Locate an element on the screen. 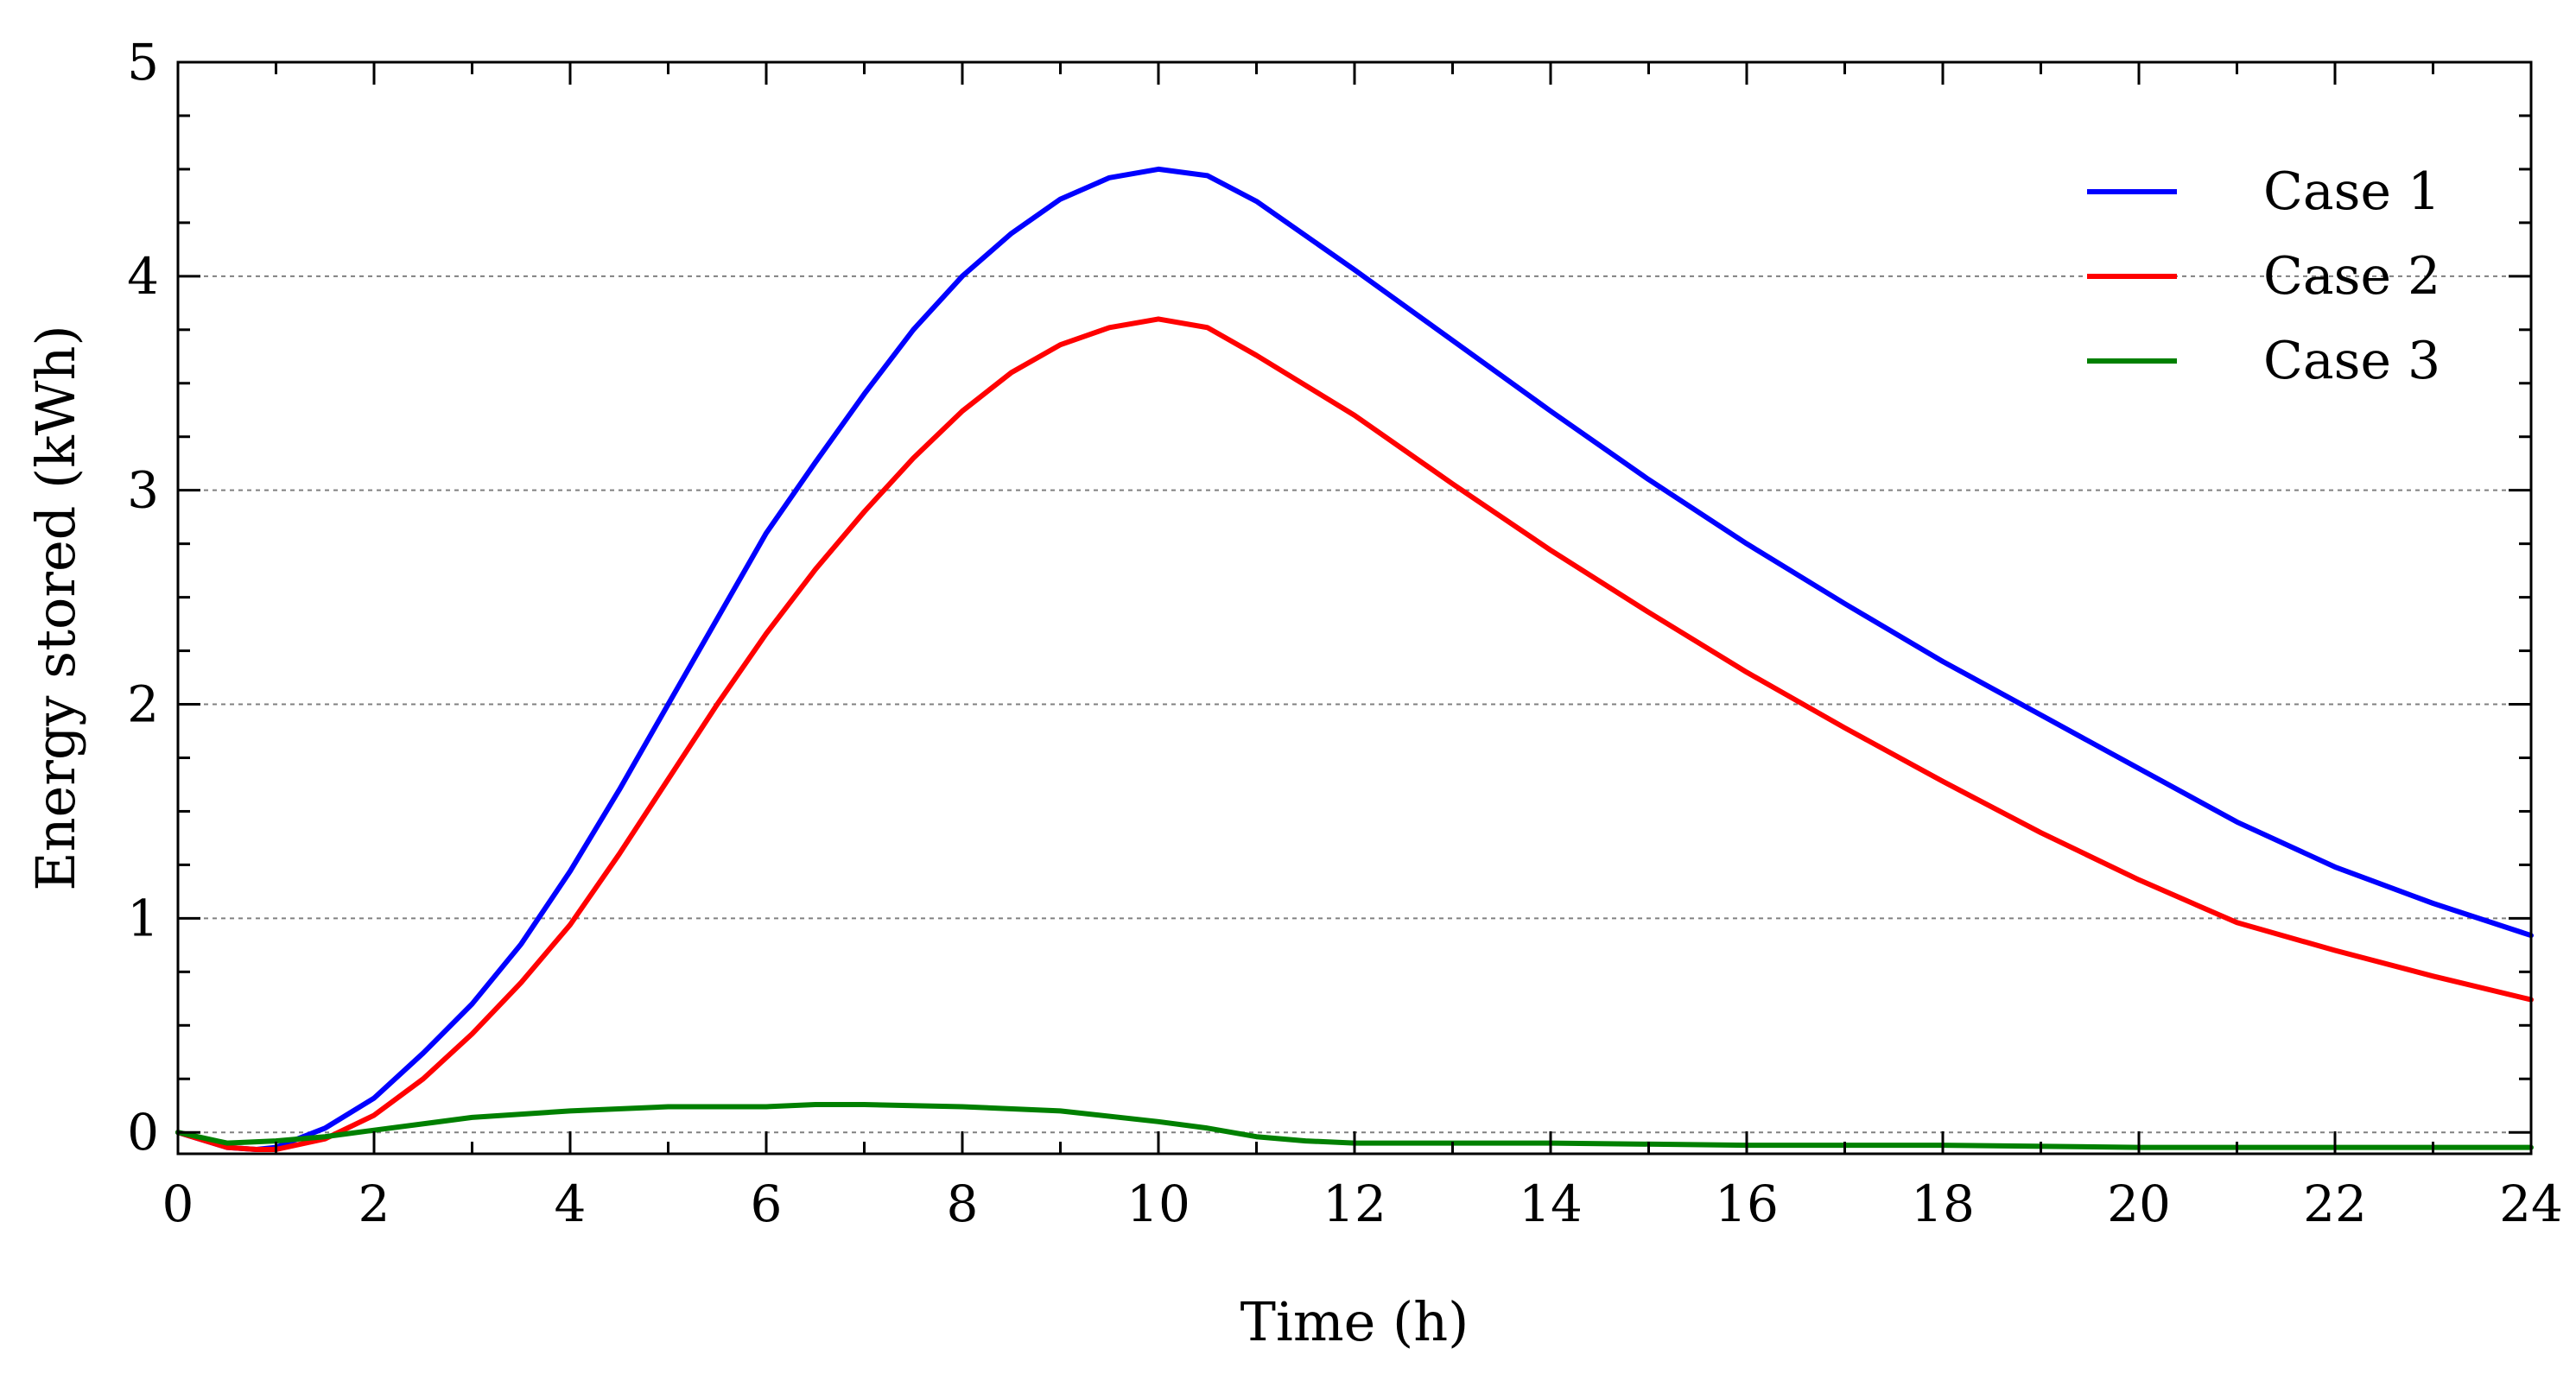 Image resolution: width=2576 pixels, height=1374 pixels. x-tick-labels: 0 2 4 6 8 10 12 14 16 18 20 22 24 is located at coordinates (1362, 1204).